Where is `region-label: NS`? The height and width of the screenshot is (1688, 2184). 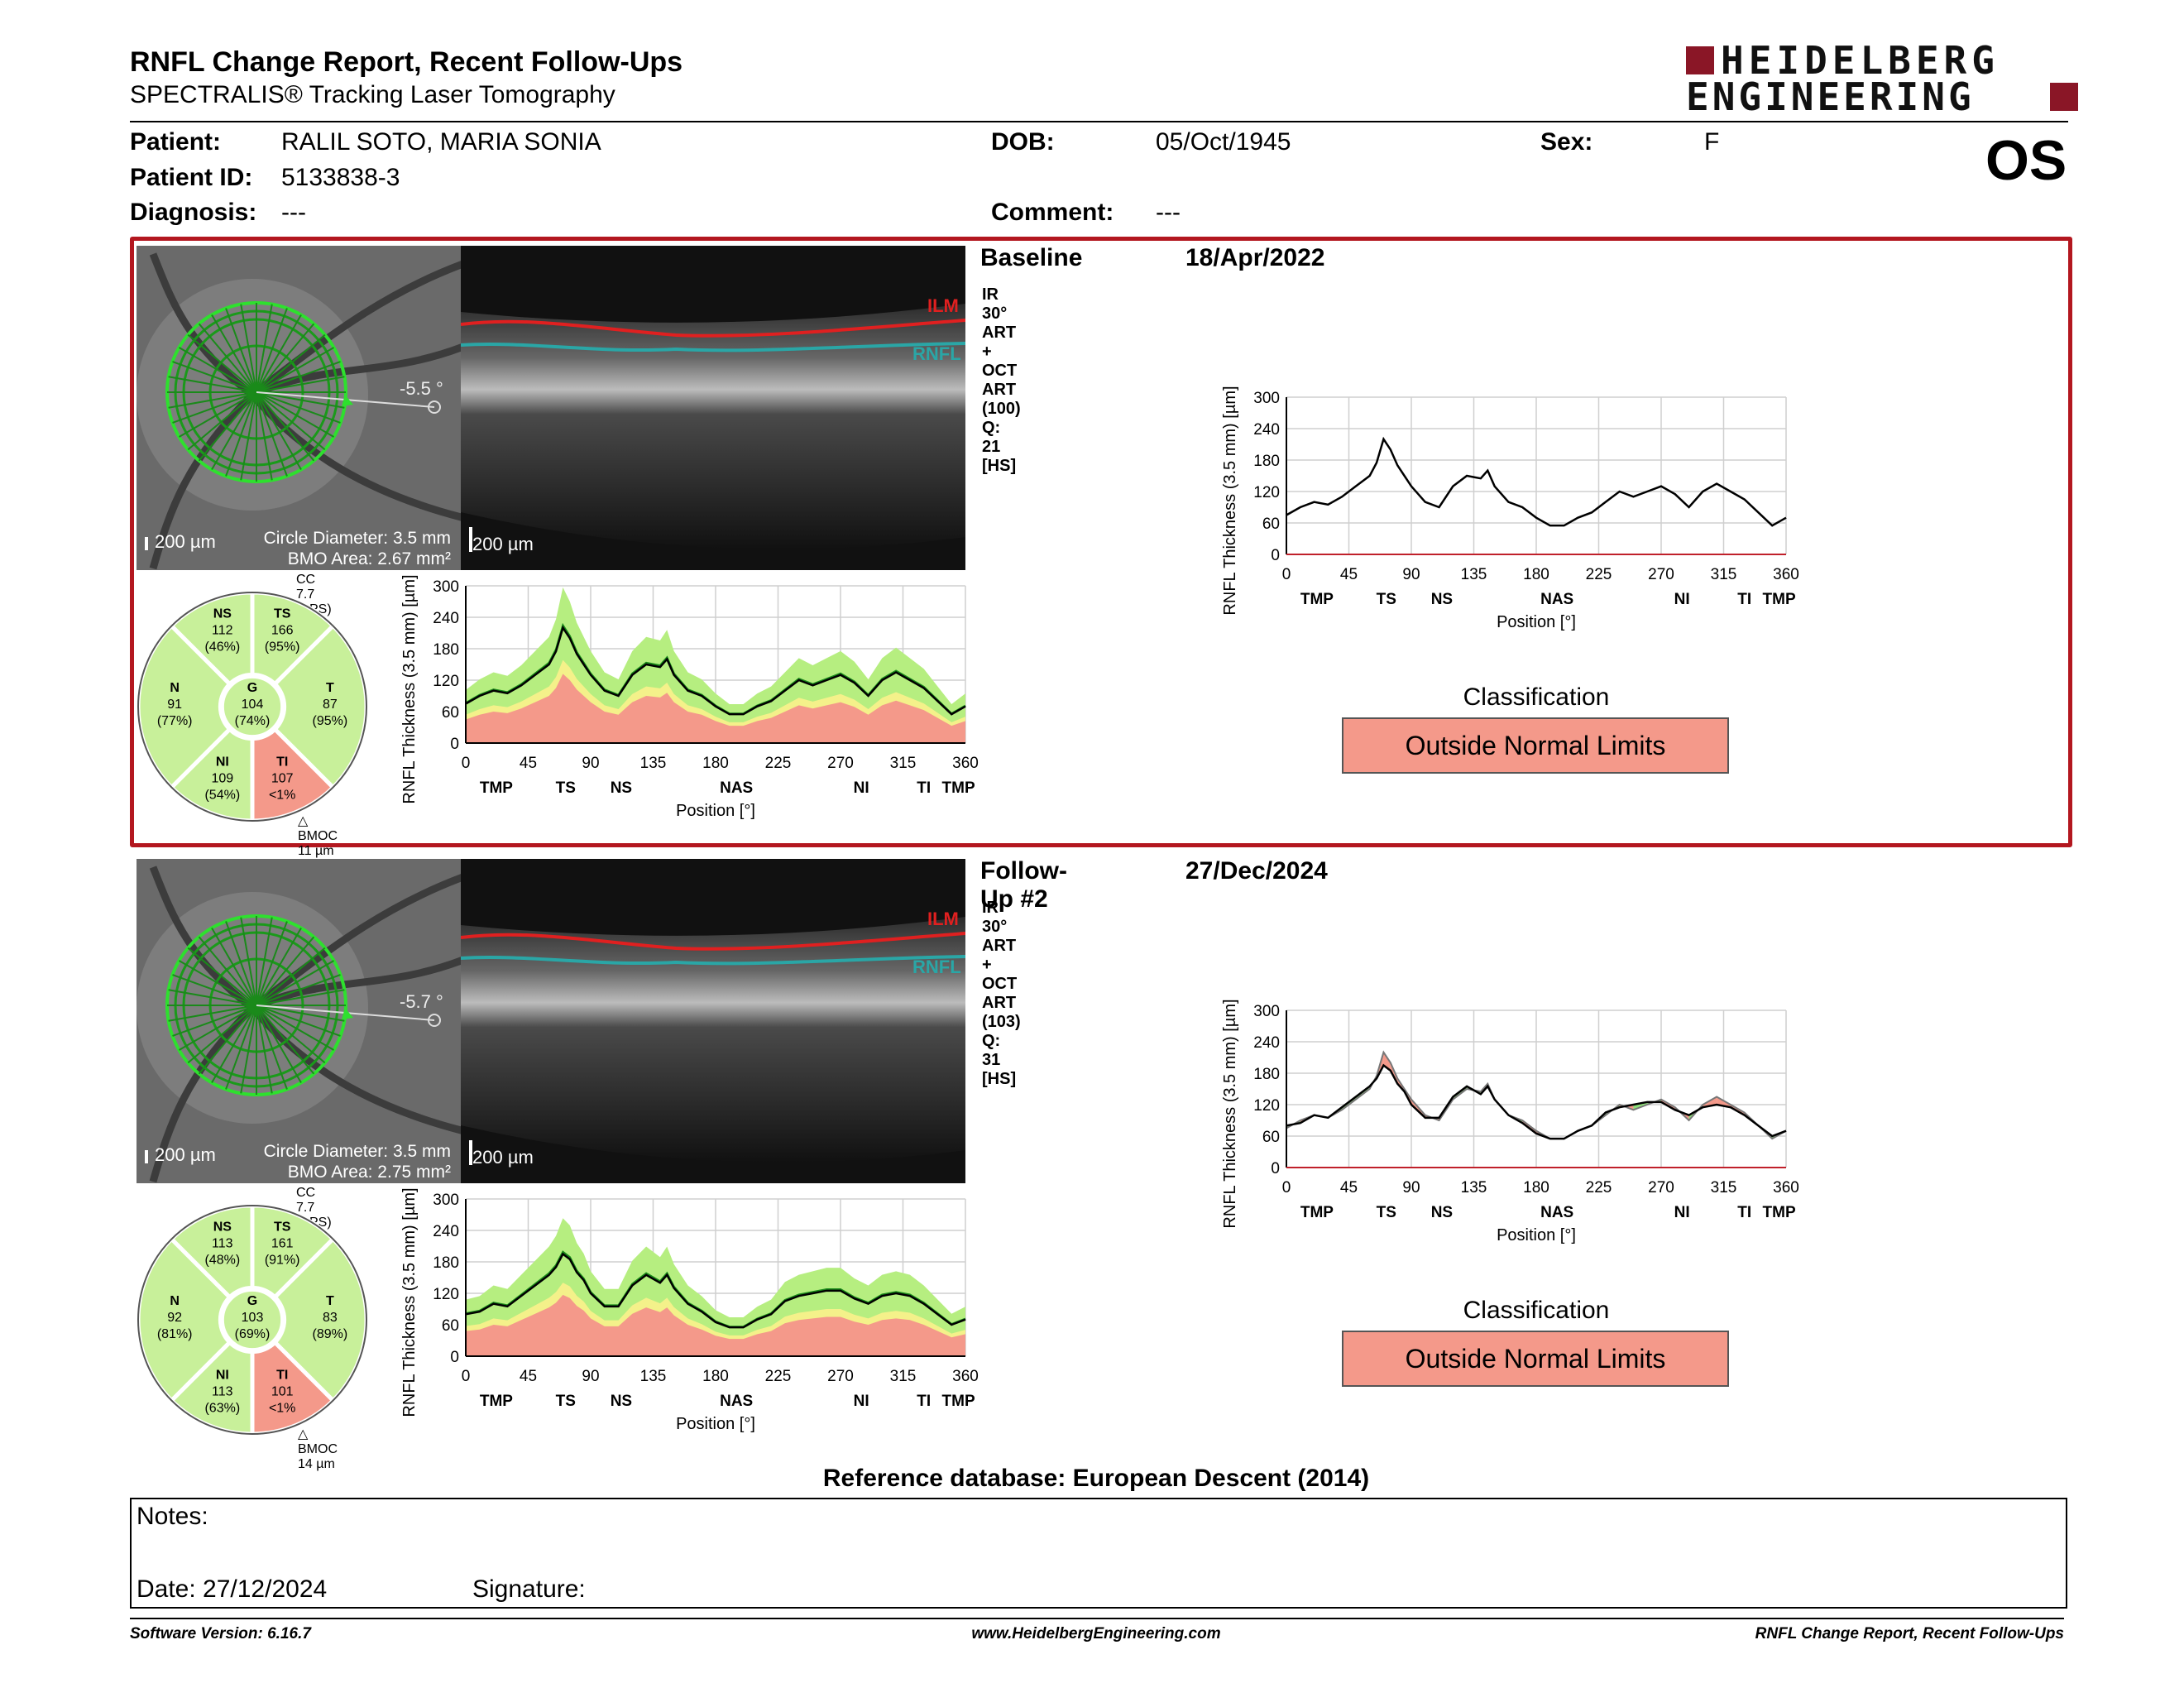 region-label: NS is located at coordinates (1442, 1212).